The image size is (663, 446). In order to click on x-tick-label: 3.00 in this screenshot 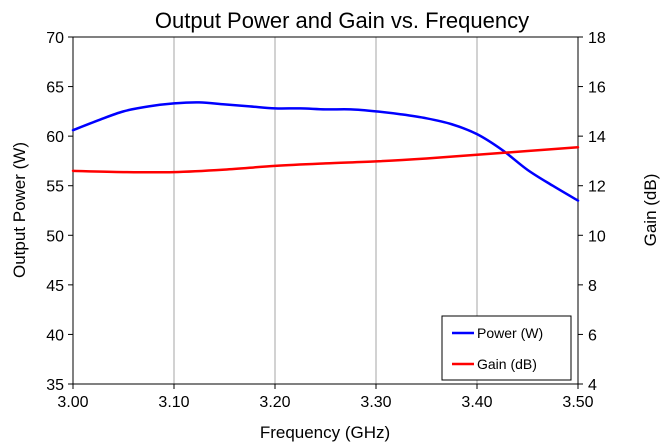, I will do `click(72, 402)`.